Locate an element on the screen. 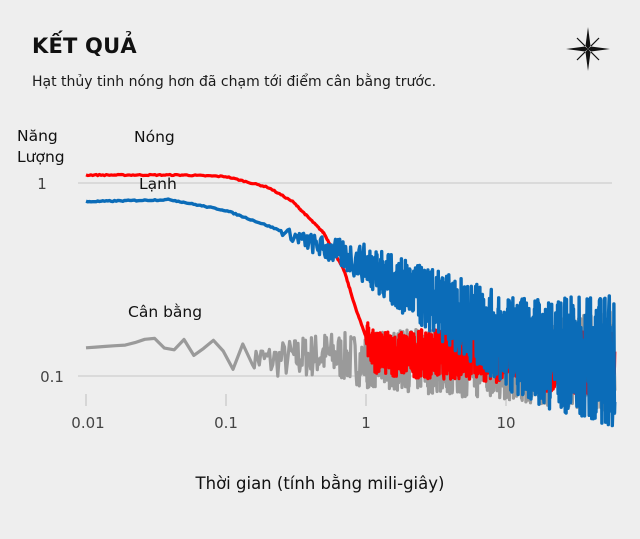 The width and height of the screenshot is (640, 539). y-axis-label-line2: Lượng is located at coordinates (41, 157).